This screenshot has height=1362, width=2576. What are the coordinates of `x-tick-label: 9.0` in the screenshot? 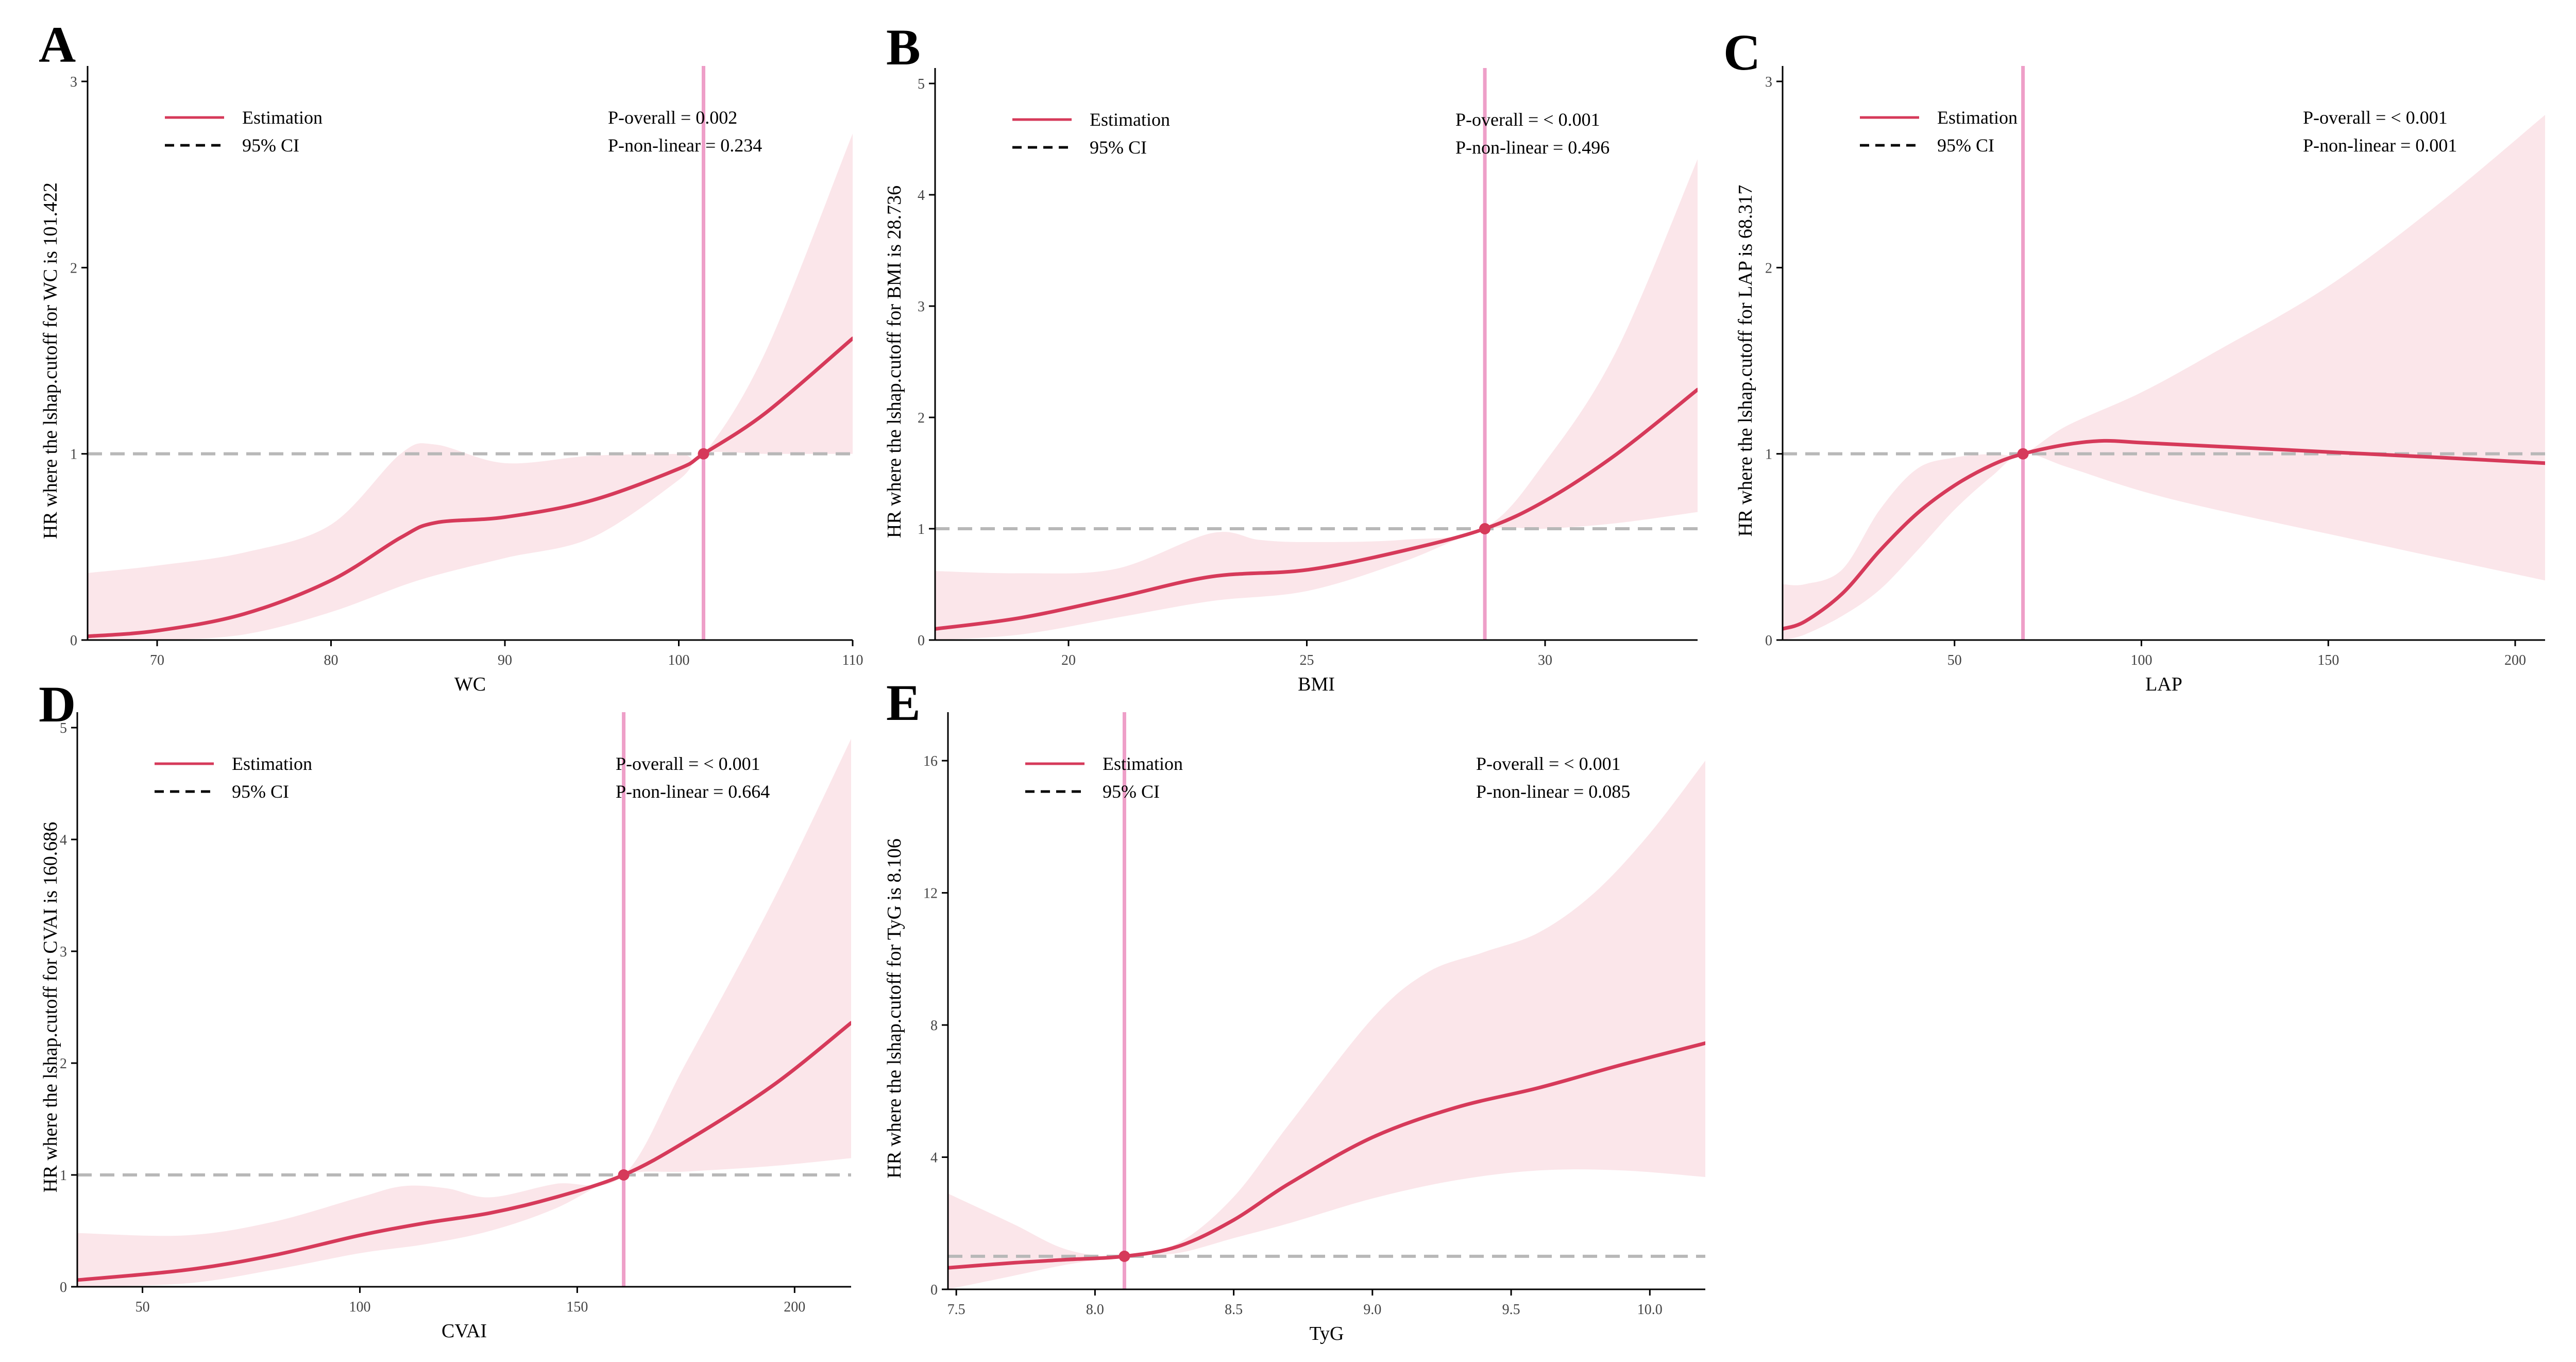 It's located at (1372, 1310).